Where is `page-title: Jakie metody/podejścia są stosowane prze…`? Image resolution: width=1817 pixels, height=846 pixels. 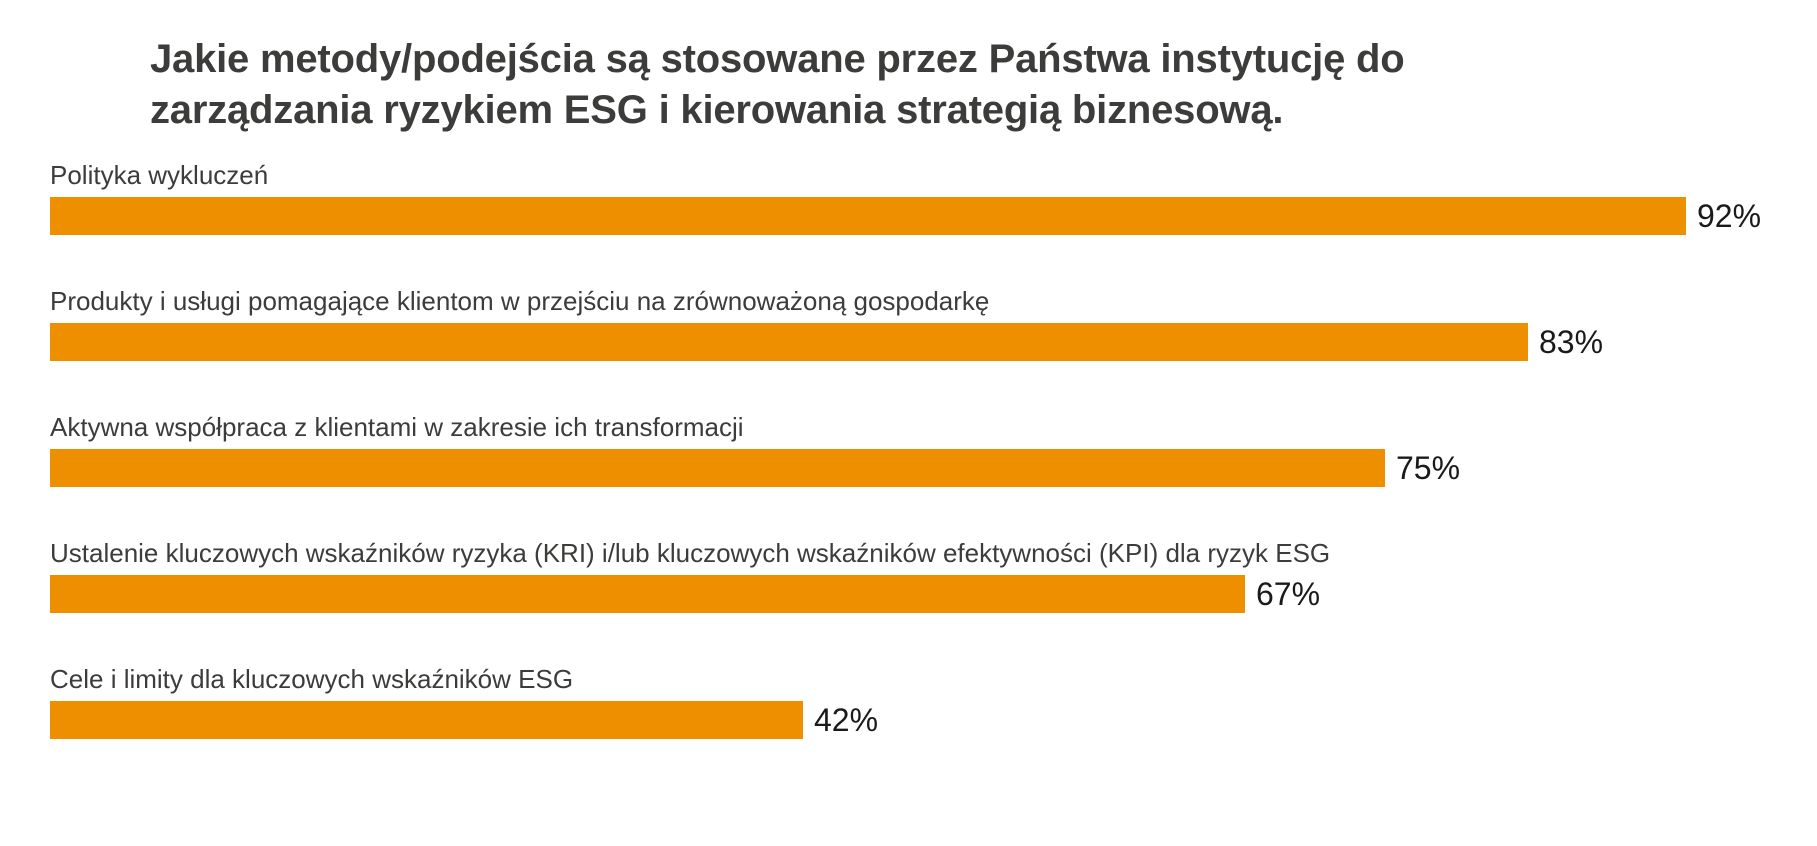
page-title: Jakie metody/podejścia są stosowane prze… is located at coordinates (890, 85).